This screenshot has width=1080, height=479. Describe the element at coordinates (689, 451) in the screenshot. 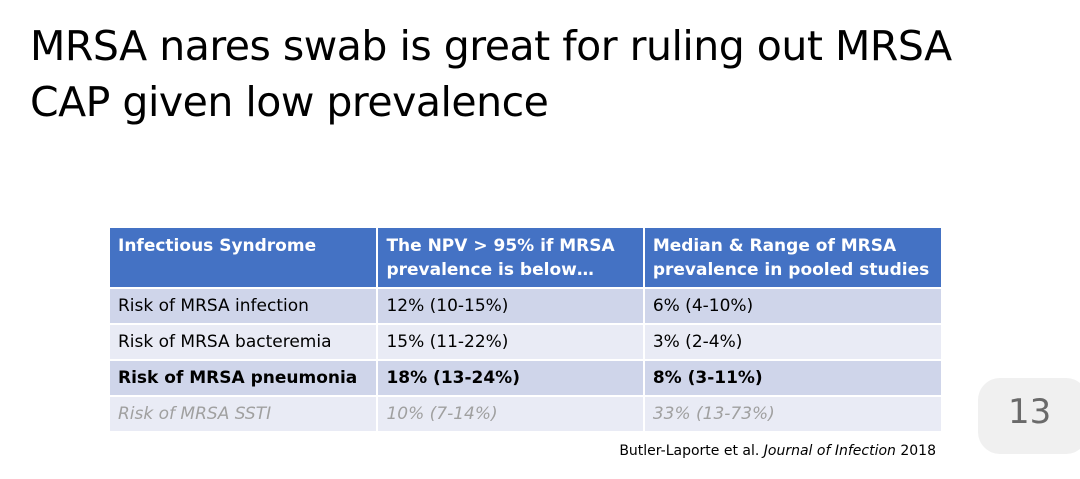

I see `citation-authors: Butler-Laporte et al.` at that location.